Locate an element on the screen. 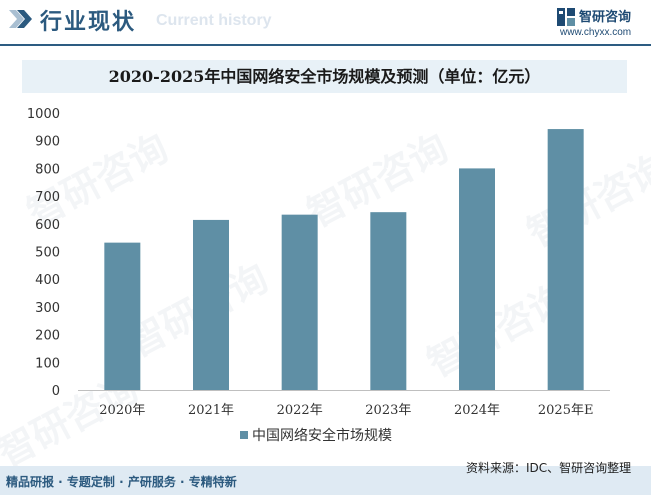 The height and width of the screenshot is (495, 651). x-tick-label: 2024年 is located at coordinates (477, 410).